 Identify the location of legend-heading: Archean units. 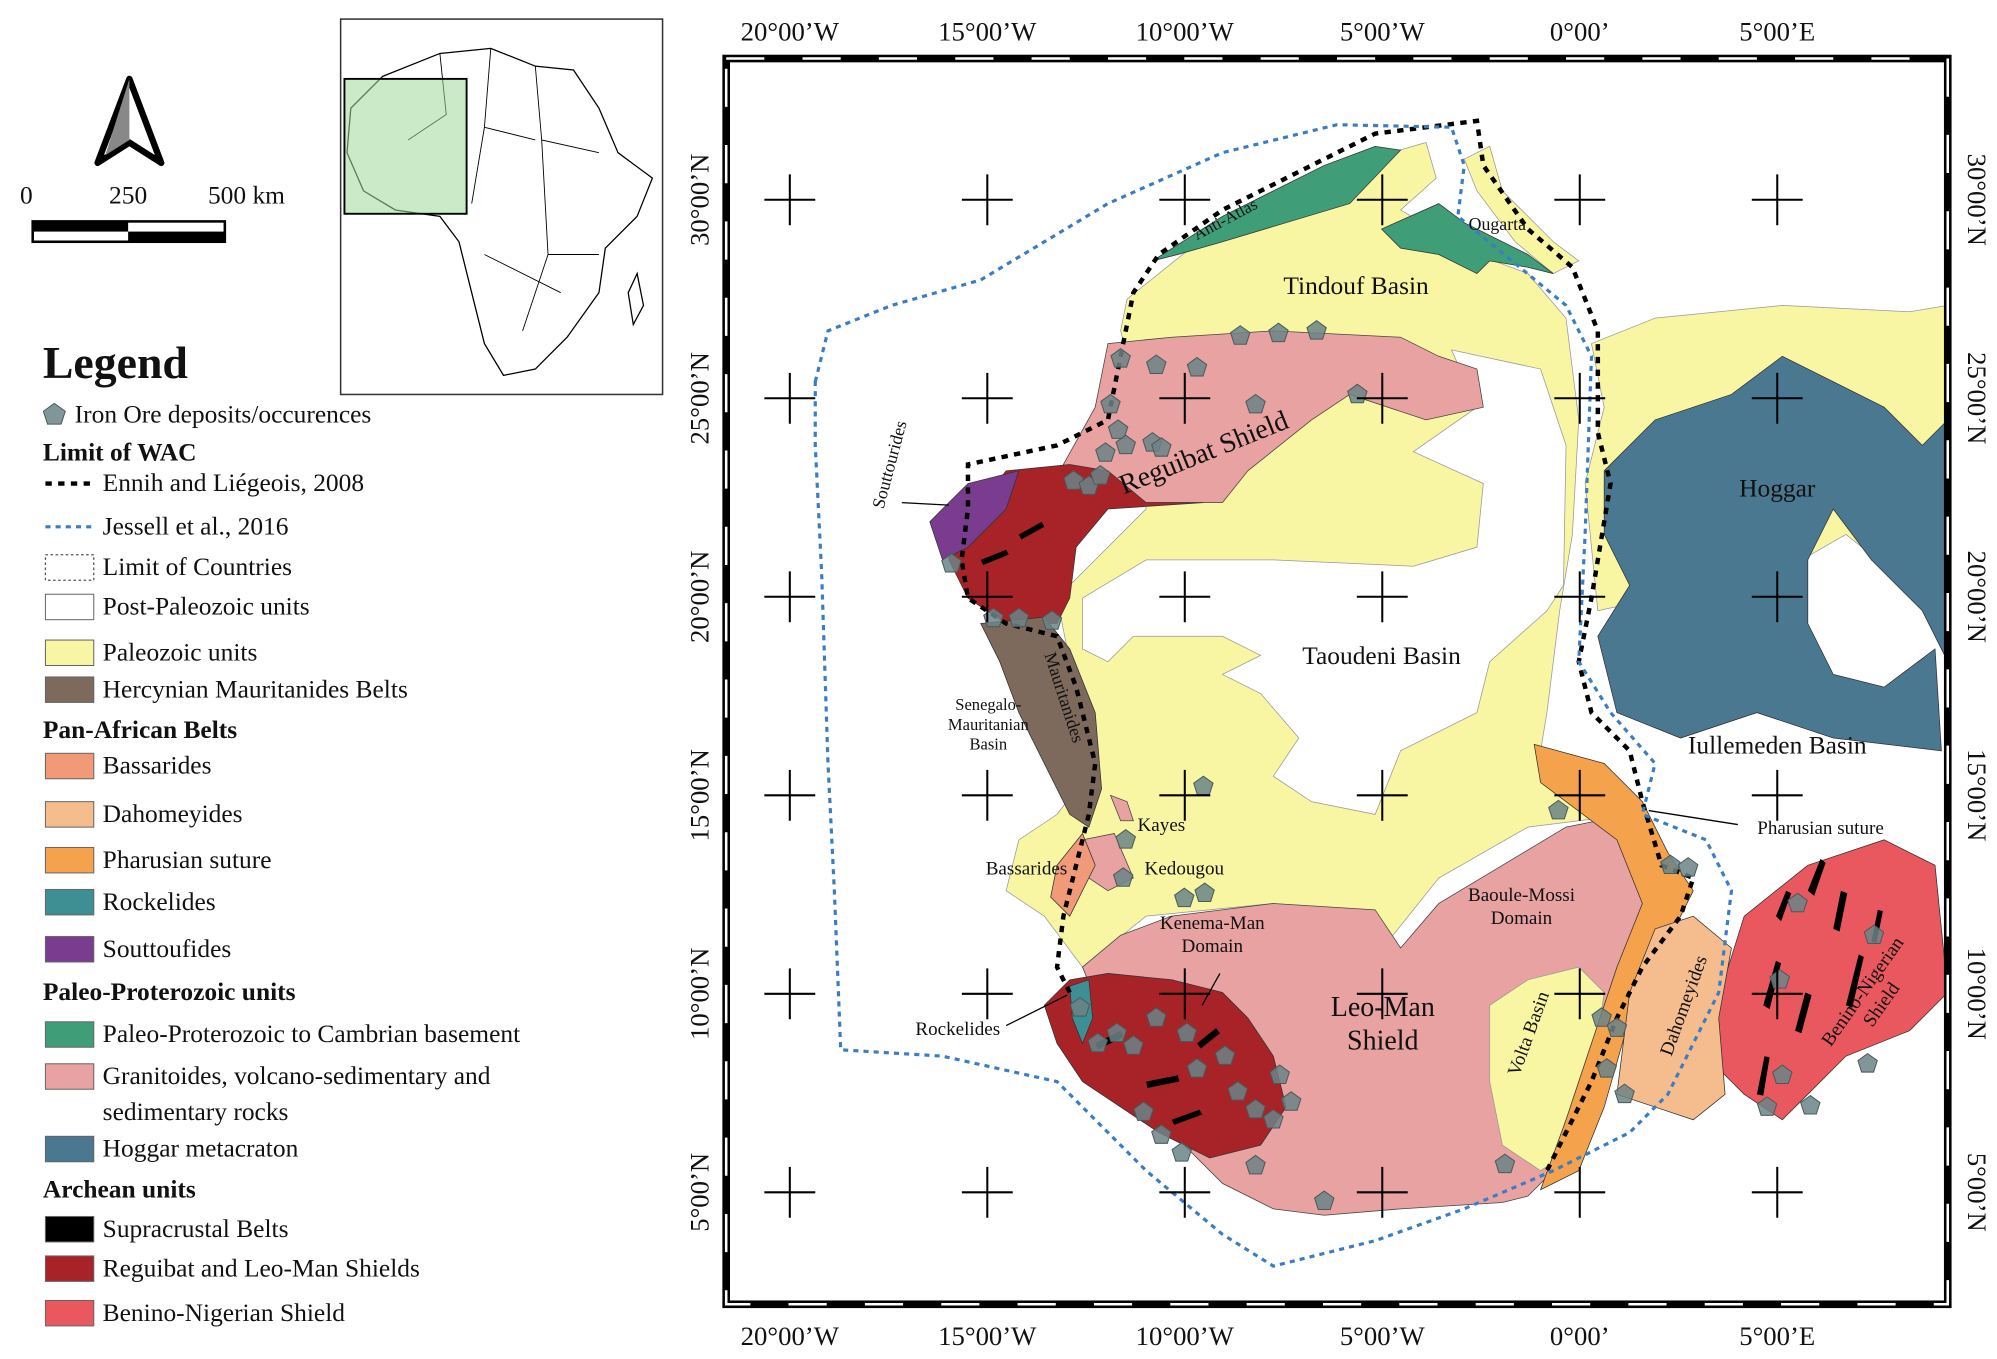
(119, 1188).